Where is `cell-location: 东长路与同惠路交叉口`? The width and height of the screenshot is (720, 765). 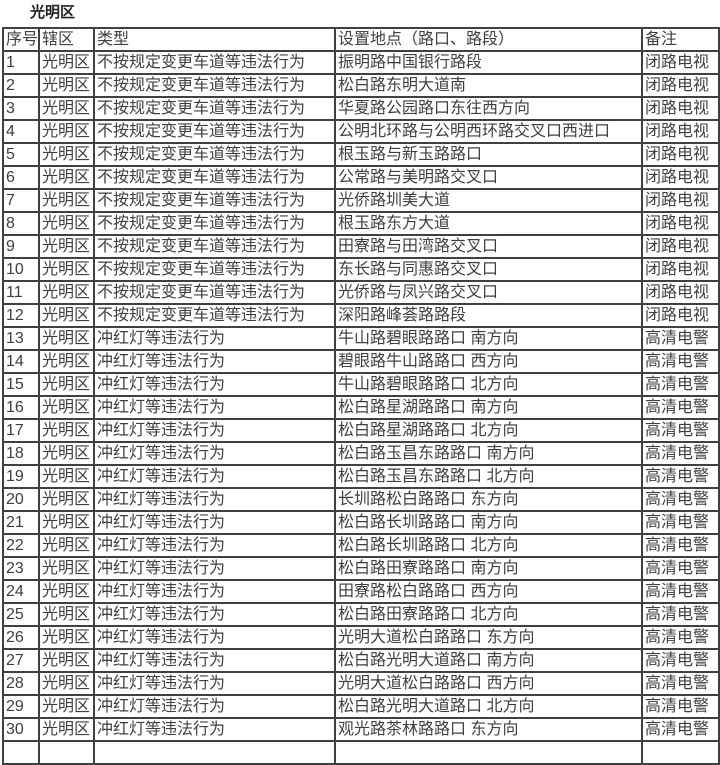 cell-location: 东长路与同惠路交叉口 is located at coordinates (488, 269).